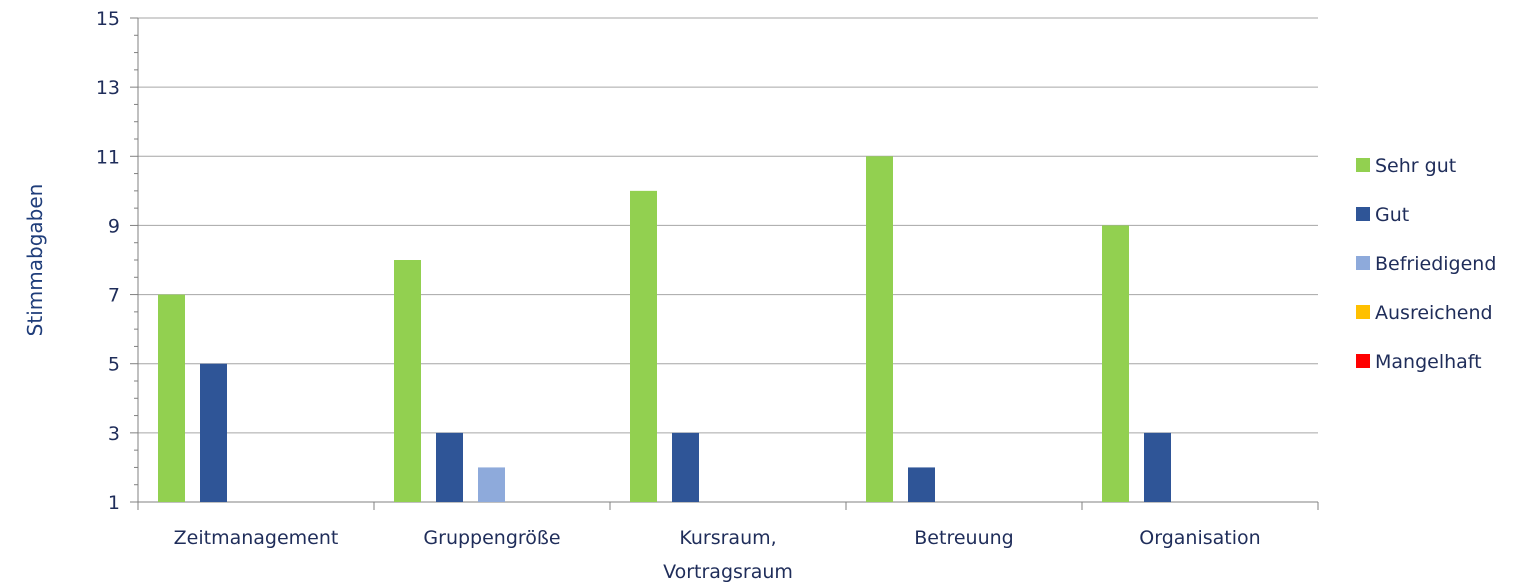 This screenshot has height=585, width=1538. I want to click on x-category-label-line: Betreuung, so click(963, 538).